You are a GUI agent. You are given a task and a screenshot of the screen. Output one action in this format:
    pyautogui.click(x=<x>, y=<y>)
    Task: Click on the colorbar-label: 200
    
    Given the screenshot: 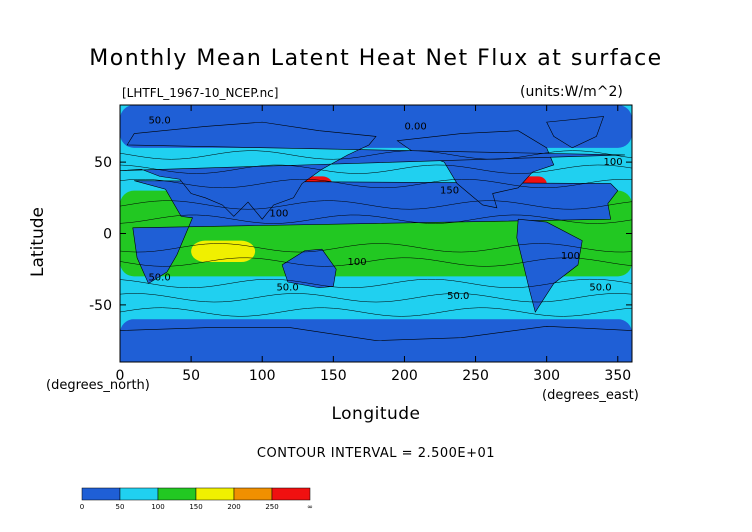 What is the action you would take?
    pyautogui.click(x=233, y=507)
    